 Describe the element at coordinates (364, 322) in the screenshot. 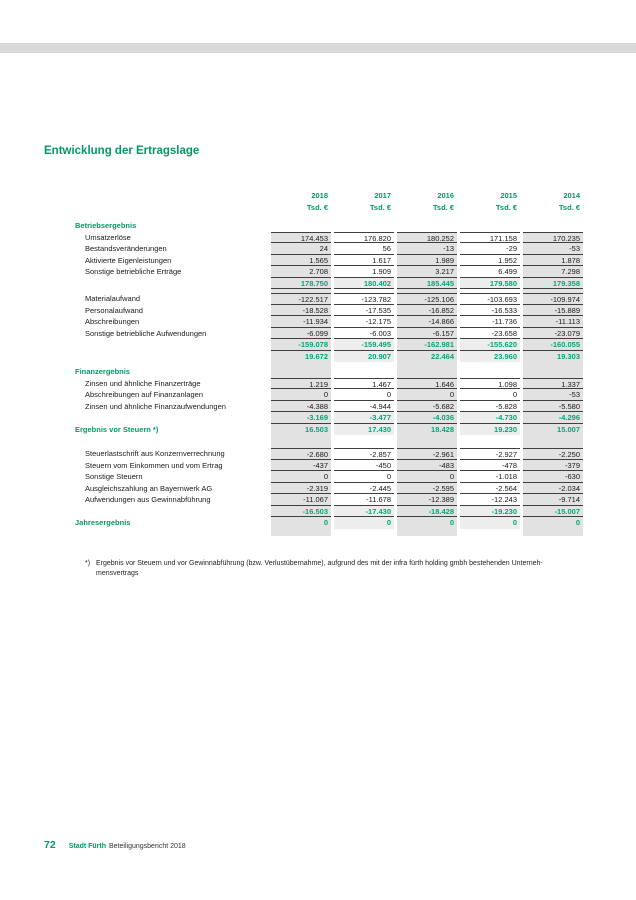

I see `value-cell: -12.175` at that location.